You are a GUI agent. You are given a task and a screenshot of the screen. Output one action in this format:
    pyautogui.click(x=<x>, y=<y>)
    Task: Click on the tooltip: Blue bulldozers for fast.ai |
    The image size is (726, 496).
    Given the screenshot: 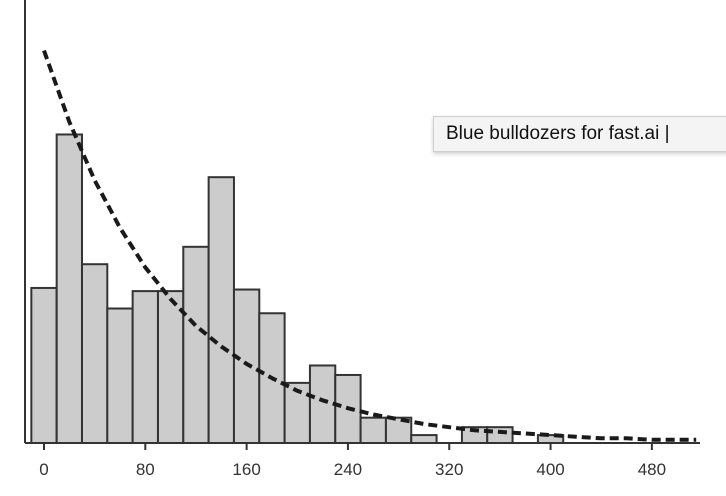 What is the action you would take?
    pyautogui.click(x=579, y=134)
    